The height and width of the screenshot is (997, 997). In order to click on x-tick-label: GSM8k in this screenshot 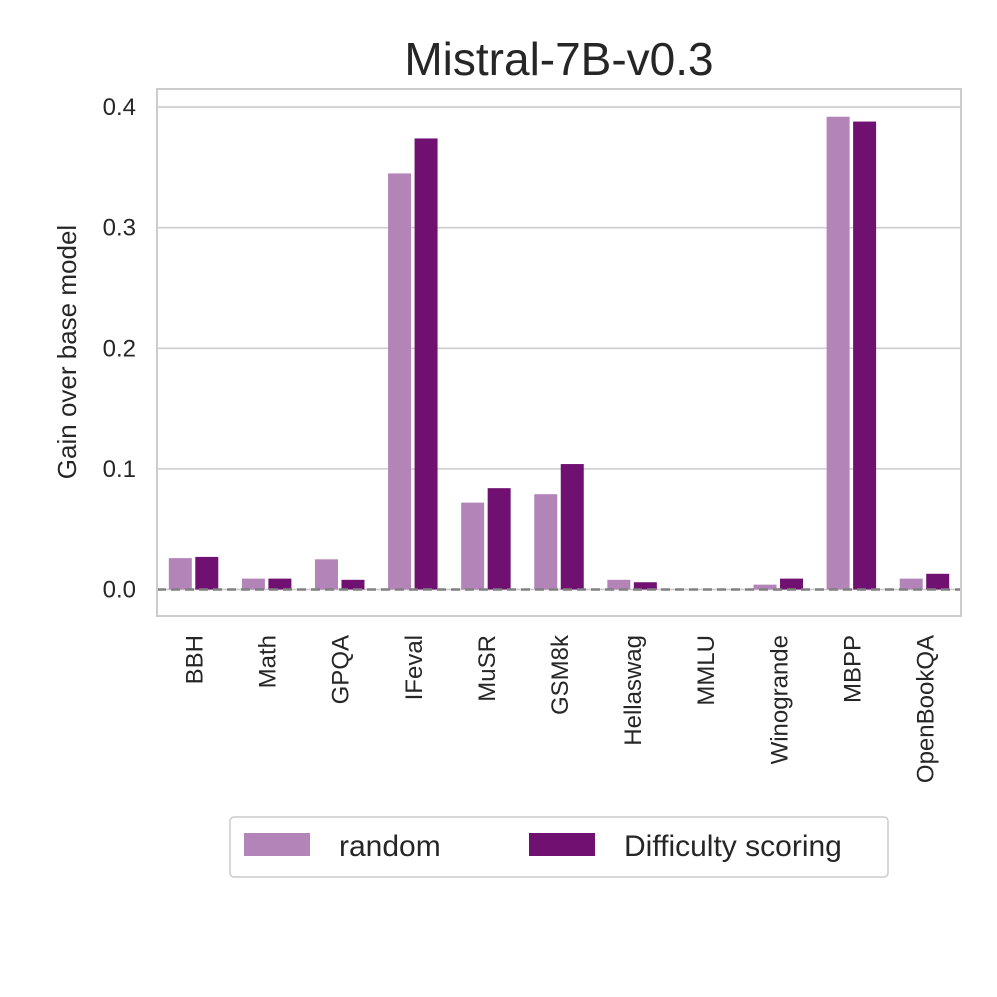, I will do `click(560, 674)`.